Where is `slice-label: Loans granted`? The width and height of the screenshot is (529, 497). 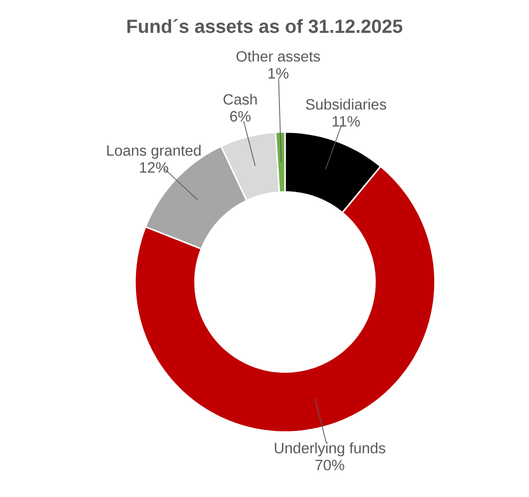 slice-label: Loans granted is located at coordinates (154, 151).